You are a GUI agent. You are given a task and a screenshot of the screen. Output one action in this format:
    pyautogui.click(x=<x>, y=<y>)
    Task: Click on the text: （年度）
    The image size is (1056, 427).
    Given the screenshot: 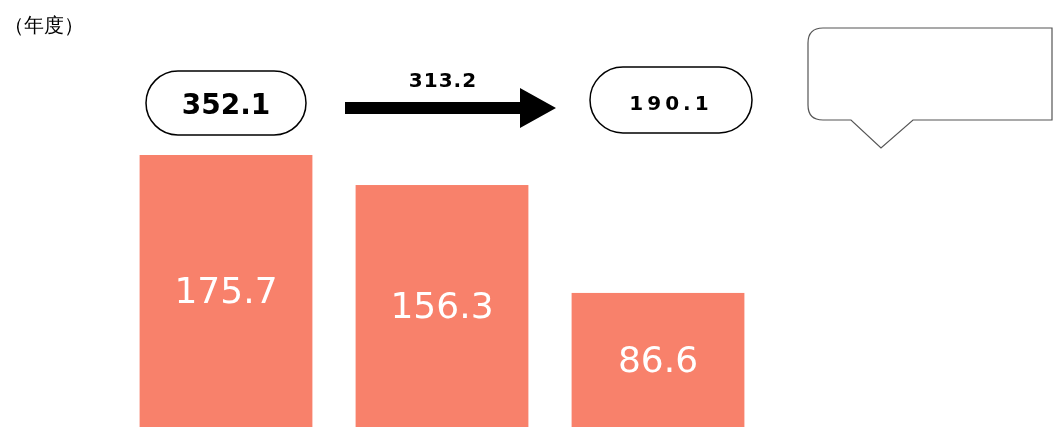 What is the action you would take?
    pyautogui.click(x=44, y=25)
    